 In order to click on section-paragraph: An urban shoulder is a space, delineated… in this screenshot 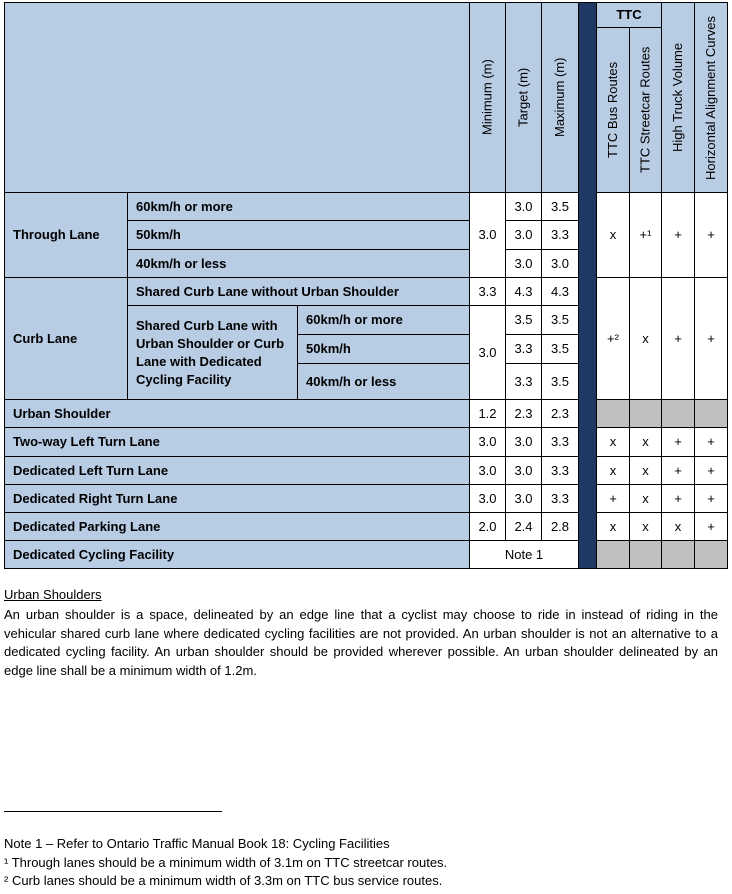, I will do `click(361, 642)`.